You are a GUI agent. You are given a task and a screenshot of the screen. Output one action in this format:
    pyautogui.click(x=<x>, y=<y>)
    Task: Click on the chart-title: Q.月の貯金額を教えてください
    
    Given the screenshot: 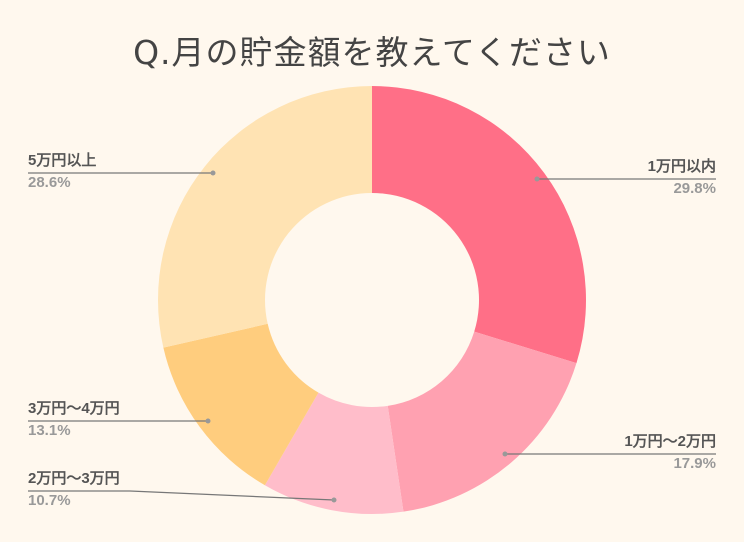 What is the action you would take?
    pyautogui.click(x=372, y=52)
    